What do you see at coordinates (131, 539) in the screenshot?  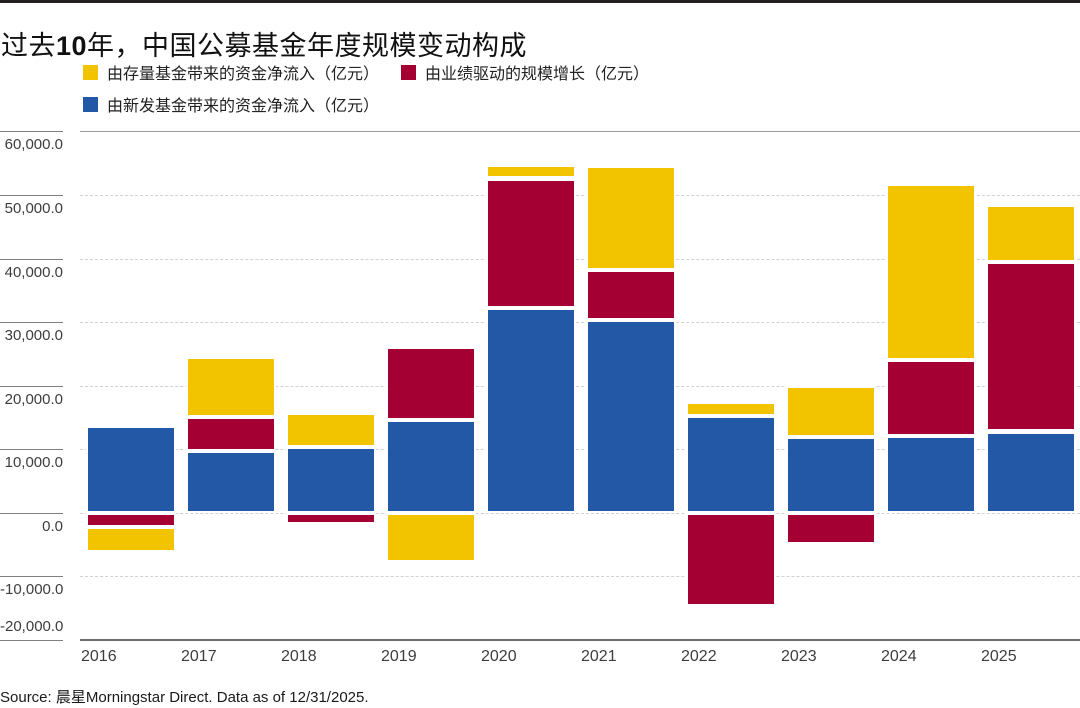 I see `bar-segment-existing-funds-2016` at bounding box center [131, 539].